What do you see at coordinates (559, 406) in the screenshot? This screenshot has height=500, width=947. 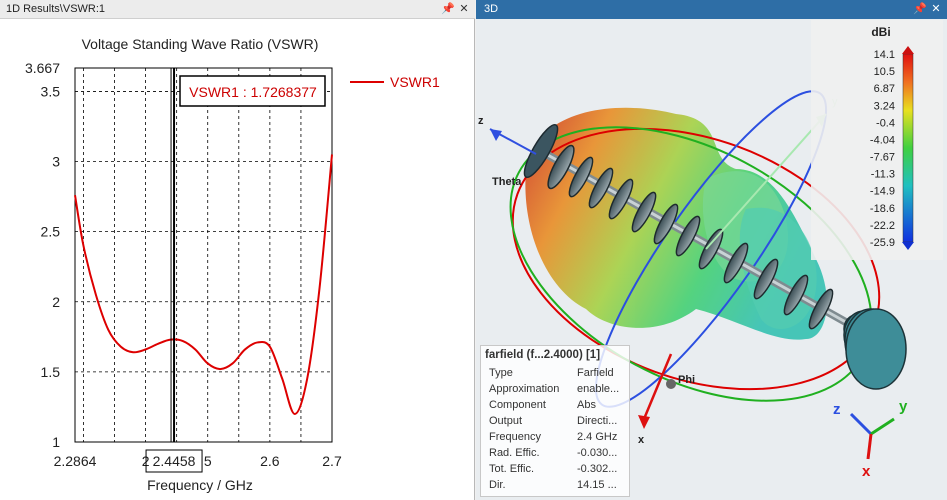 I see `info-row: Component Abs` at bounding box center [559, 406].